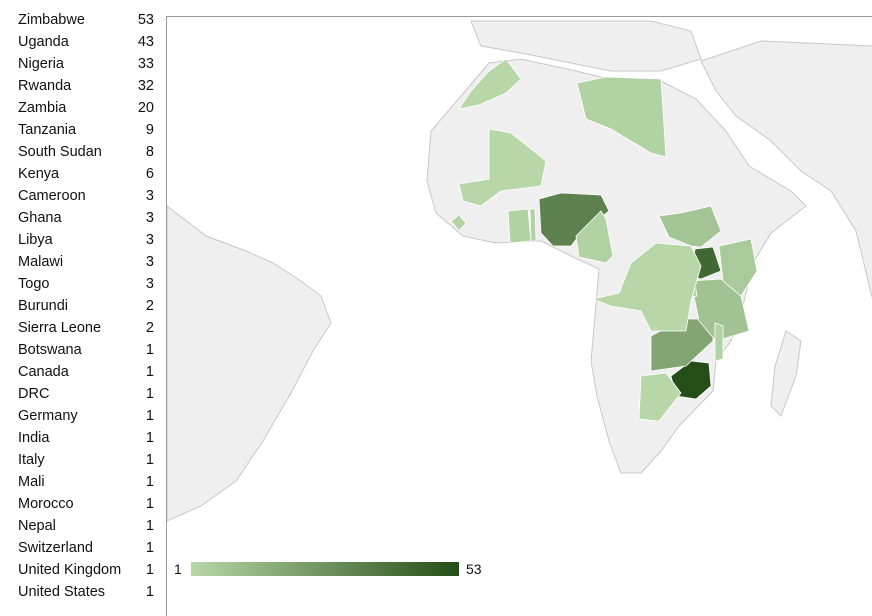 The height and width of the screenshot is (616, 872). I want to click on country-name: Italy, so click(31, 460).